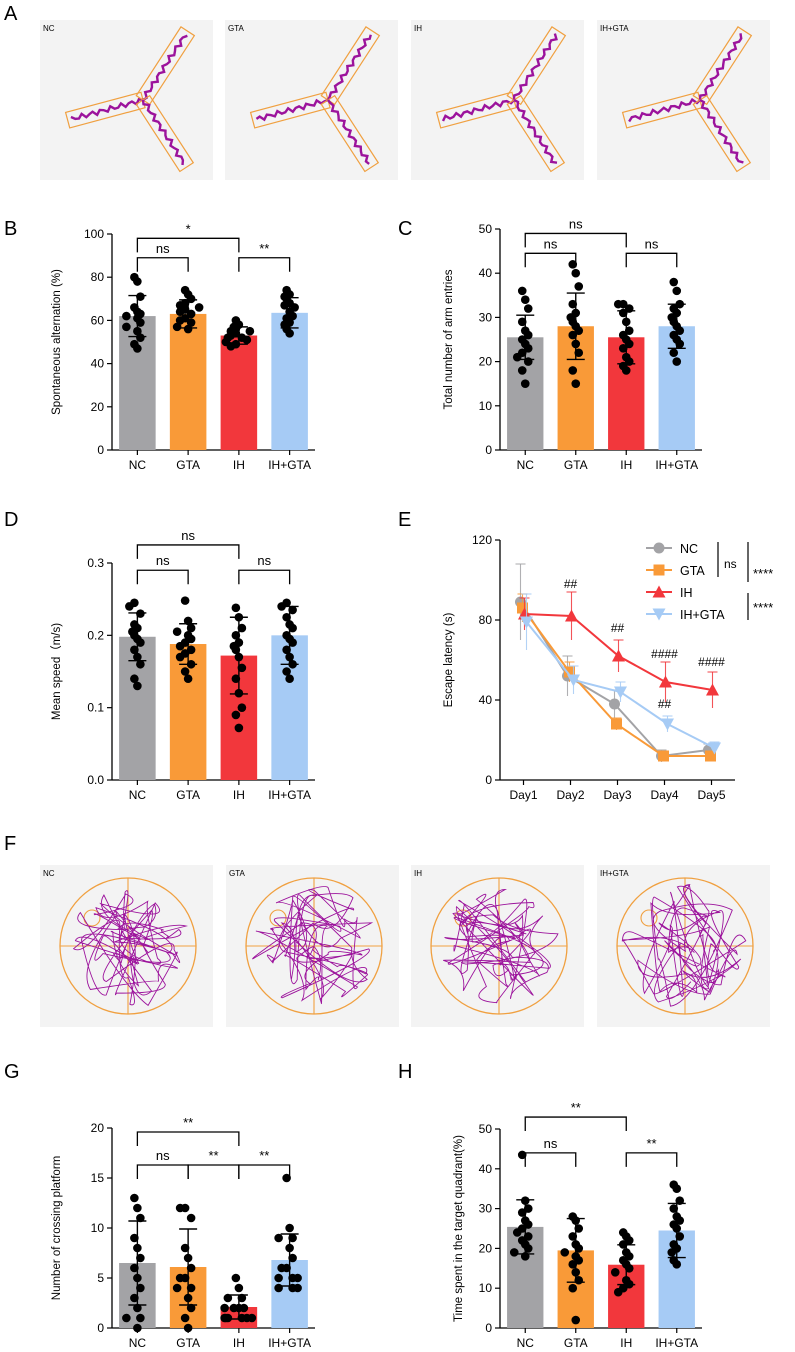  What do you see at coordinates (418, 873) in the screenshot?
I see `watermaze-image-label: IH` at bounding box center [418, 873].